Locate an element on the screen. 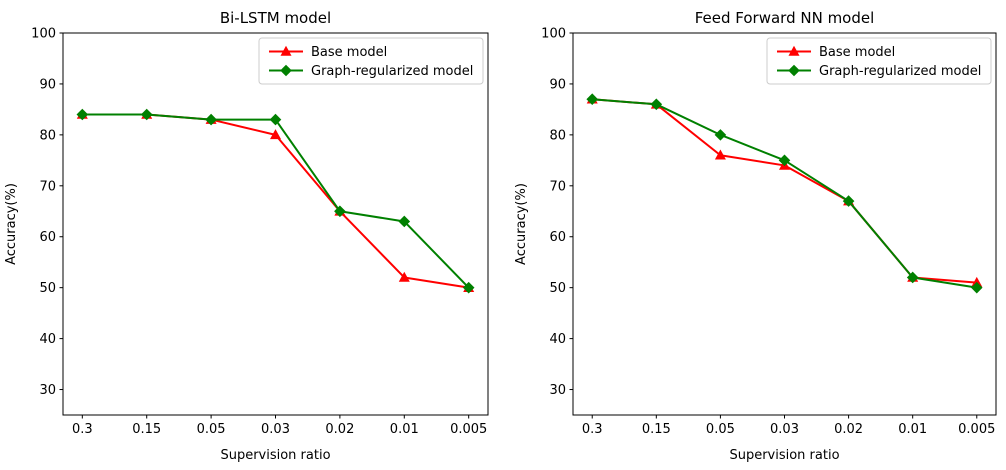 Image resolution: width=1006 pixels, height=470 pixels. series-line is located at coordinates (276, 201).